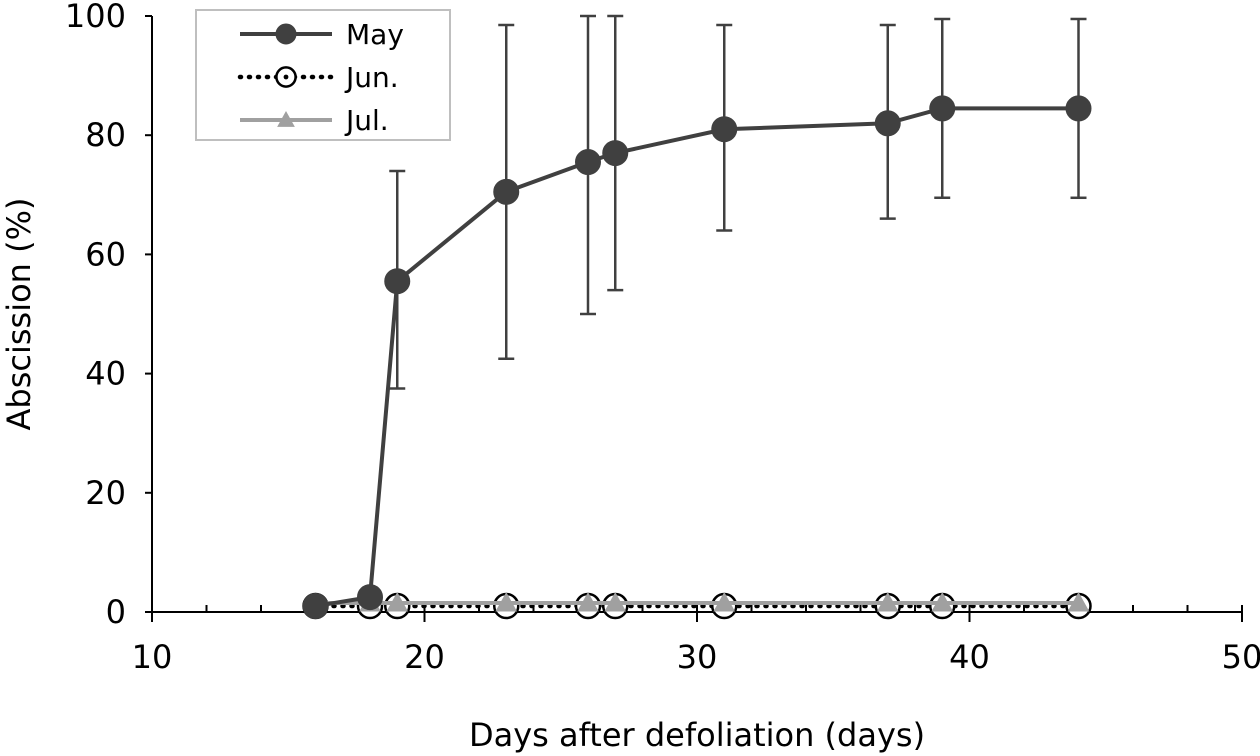 The image size is (1260, 756). I want to click on x-axis-title: Days after defoliation (days), so click(697, 735).